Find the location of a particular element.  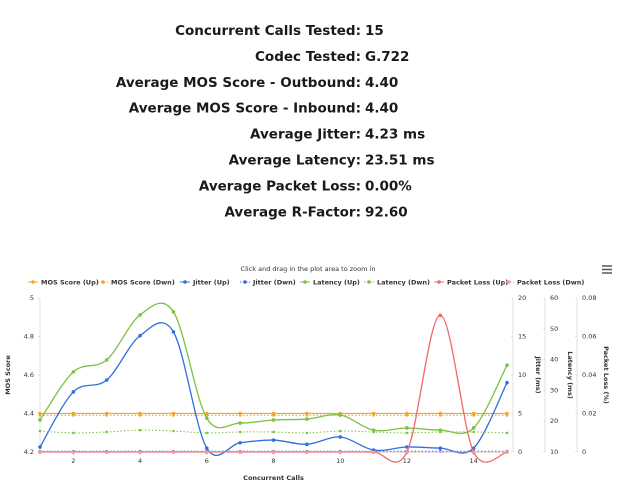

legend-label: MOS Score (Dwn) is located at coordinates (143, 283).